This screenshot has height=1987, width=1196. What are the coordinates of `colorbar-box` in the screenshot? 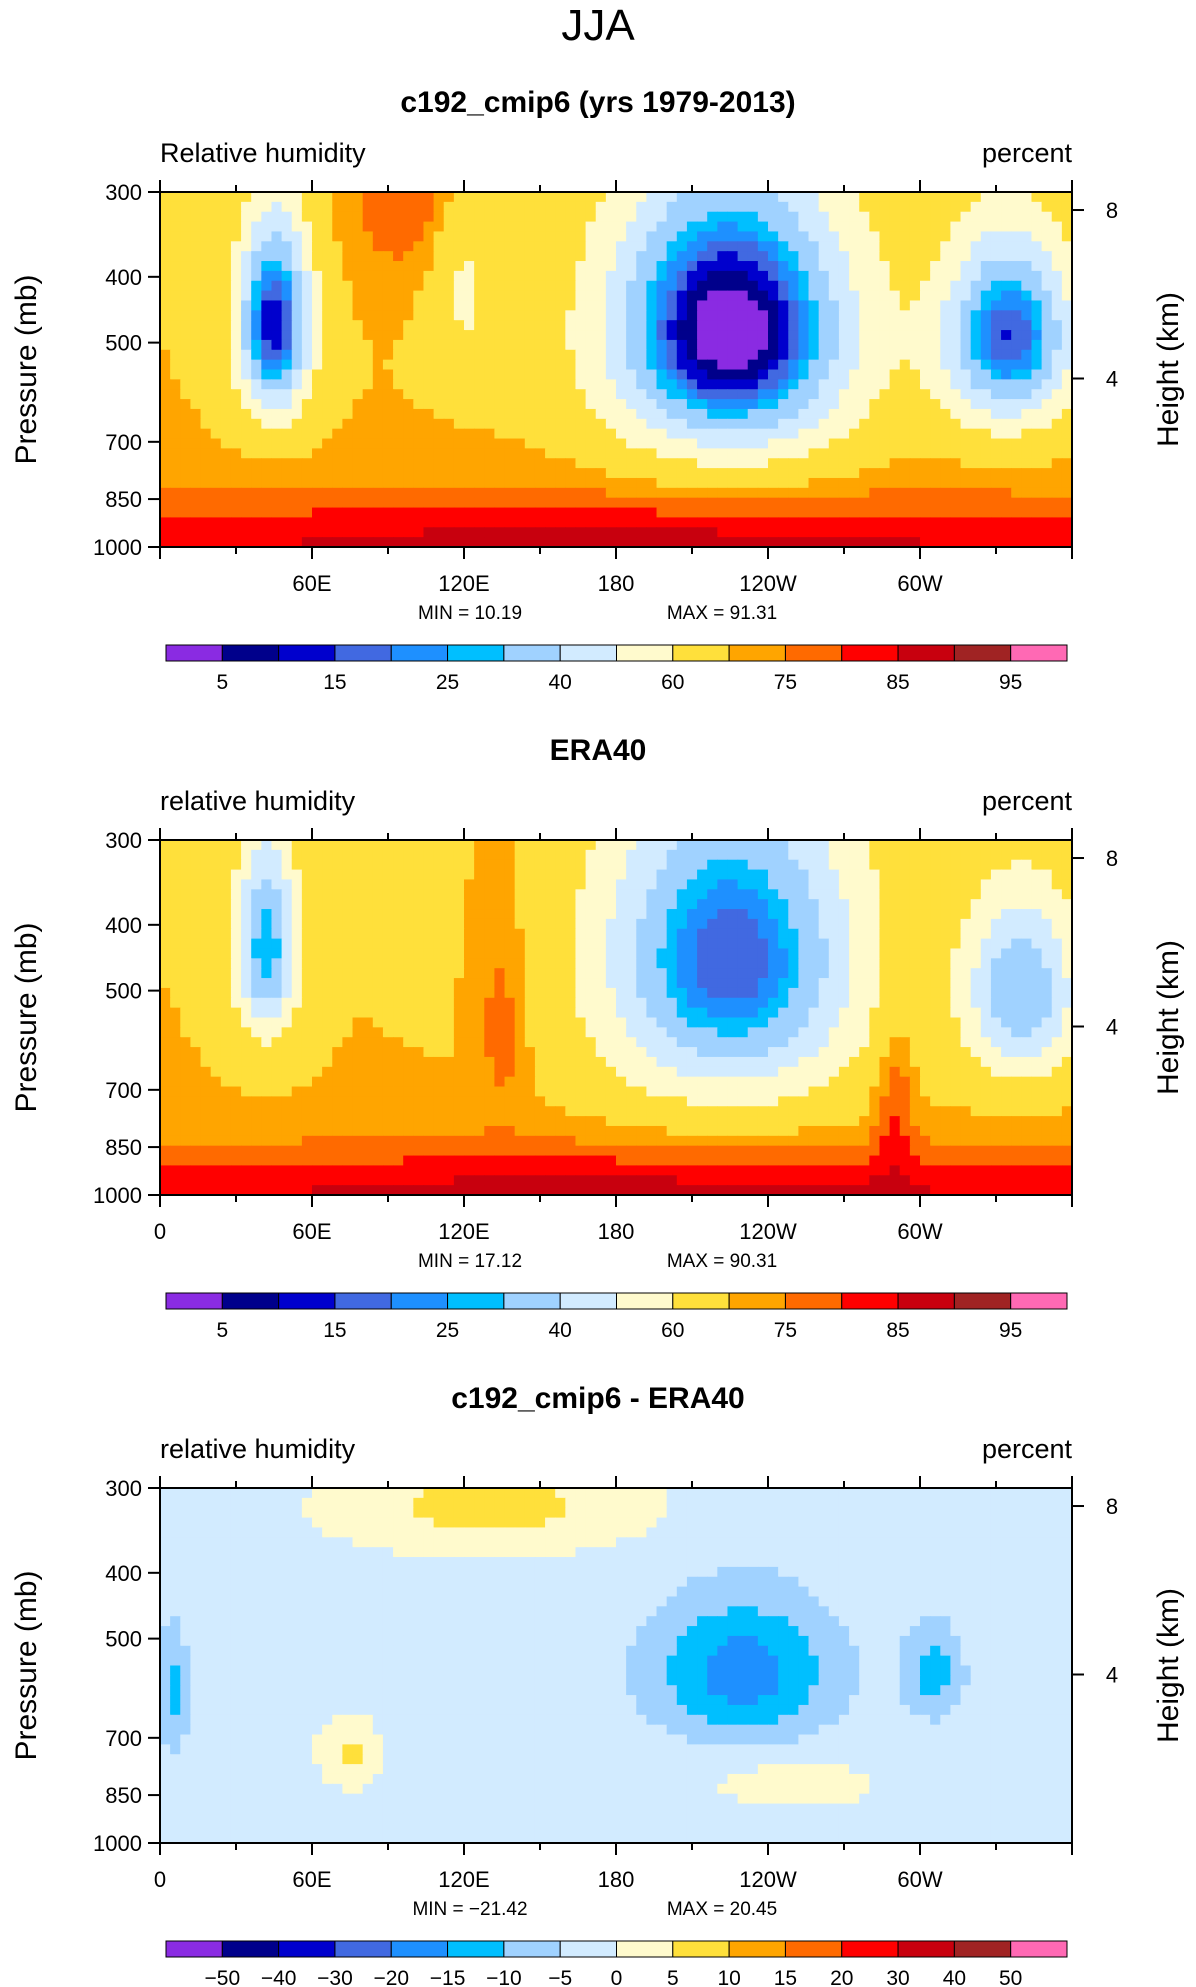 It's located at (757, 653).